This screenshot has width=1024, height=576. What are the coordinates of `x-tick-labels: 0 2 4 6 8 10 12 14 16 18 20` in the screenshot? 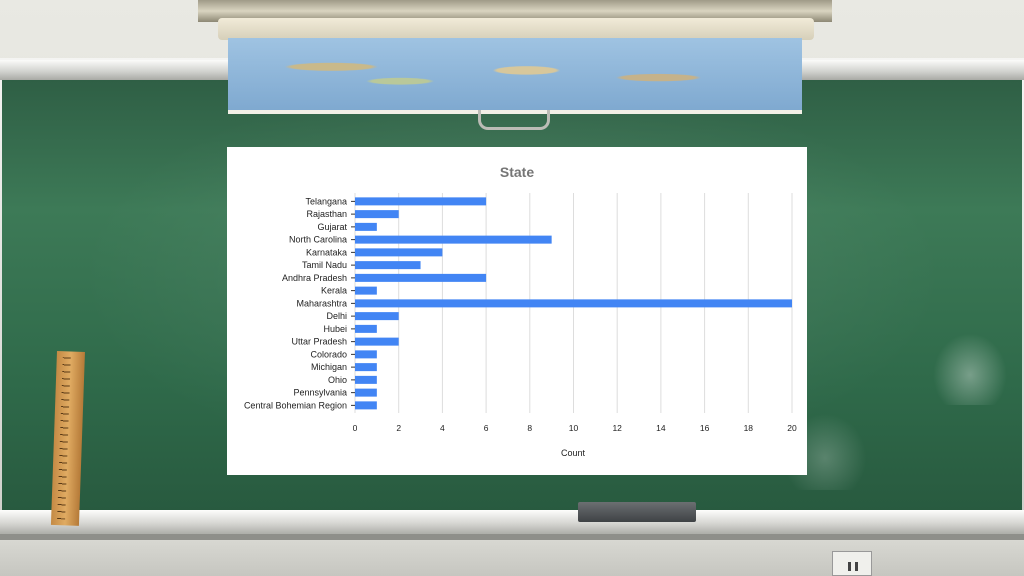 It's located at (575, 428).